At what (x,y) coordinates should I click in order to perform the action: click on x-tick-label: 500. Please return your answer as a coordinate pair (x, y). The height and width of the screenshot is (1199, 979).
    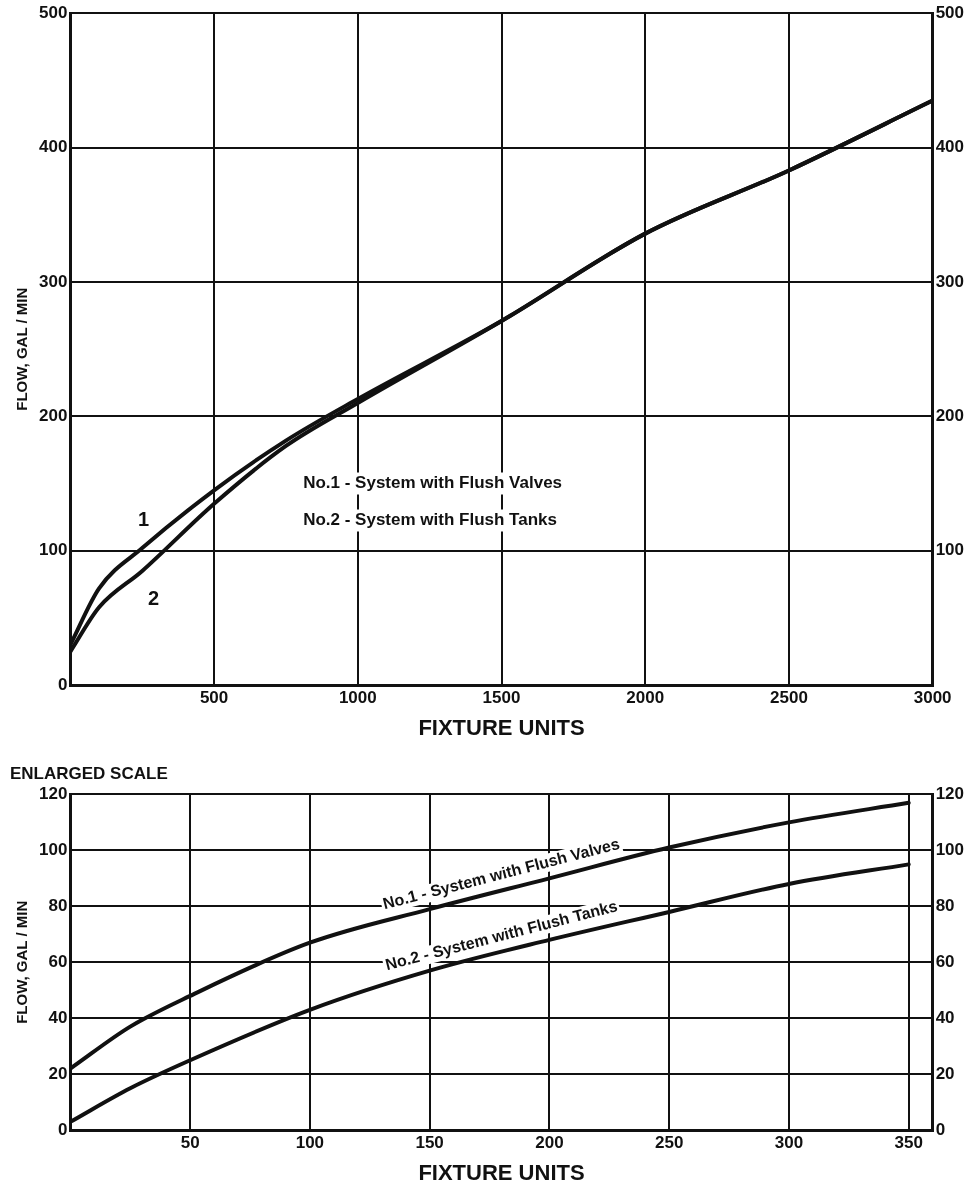
    Looking at the image, I should click on (214, 698).